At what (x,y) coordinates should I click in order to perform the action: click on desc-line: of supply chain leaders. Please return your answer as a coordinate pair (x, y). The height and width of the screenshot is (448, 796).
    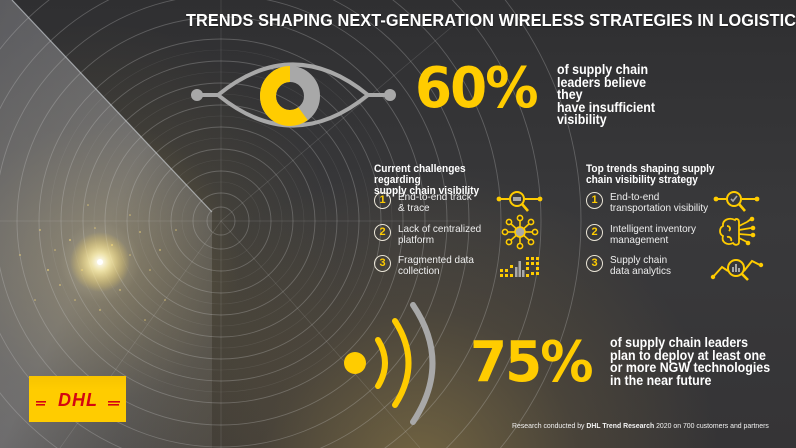
    Looking at the image, I should click on (679, 342).